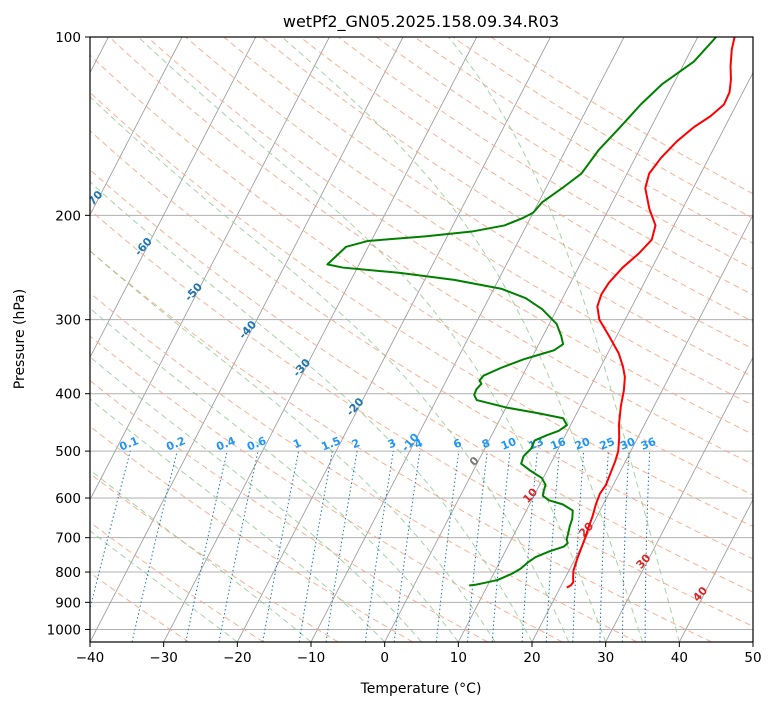 This screenshot has width=775, height=708. Describe the element at coordinates (421, 689) in the screenshot. I see `x-axis-label: Temperature (°C)` at that location.